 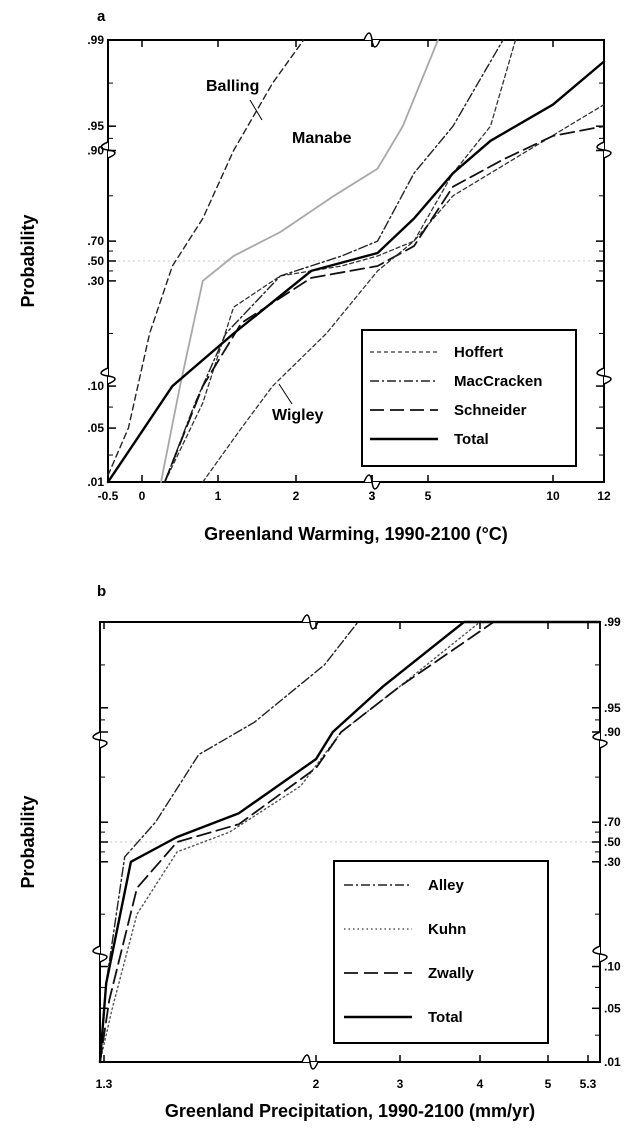 I want to click on panel-b-letter: b, so click(x=101, y=591).